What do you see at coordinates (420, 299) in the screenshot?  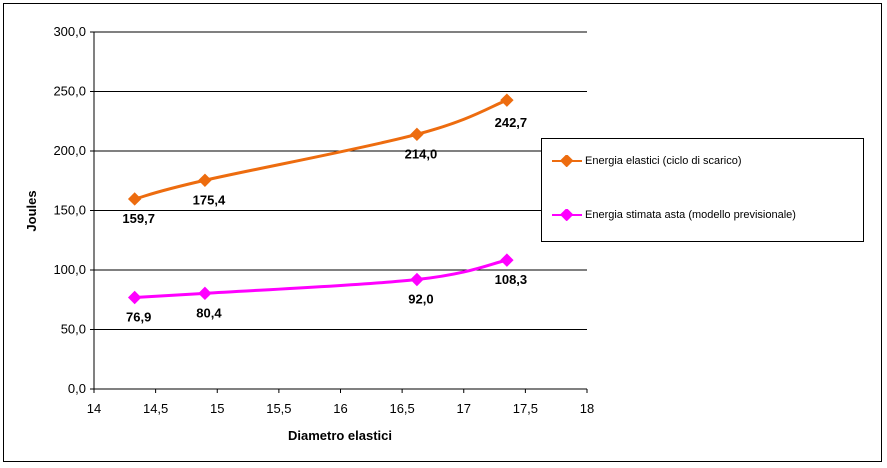 I see `data-label: 92,0` at bounding box center [420, 299].